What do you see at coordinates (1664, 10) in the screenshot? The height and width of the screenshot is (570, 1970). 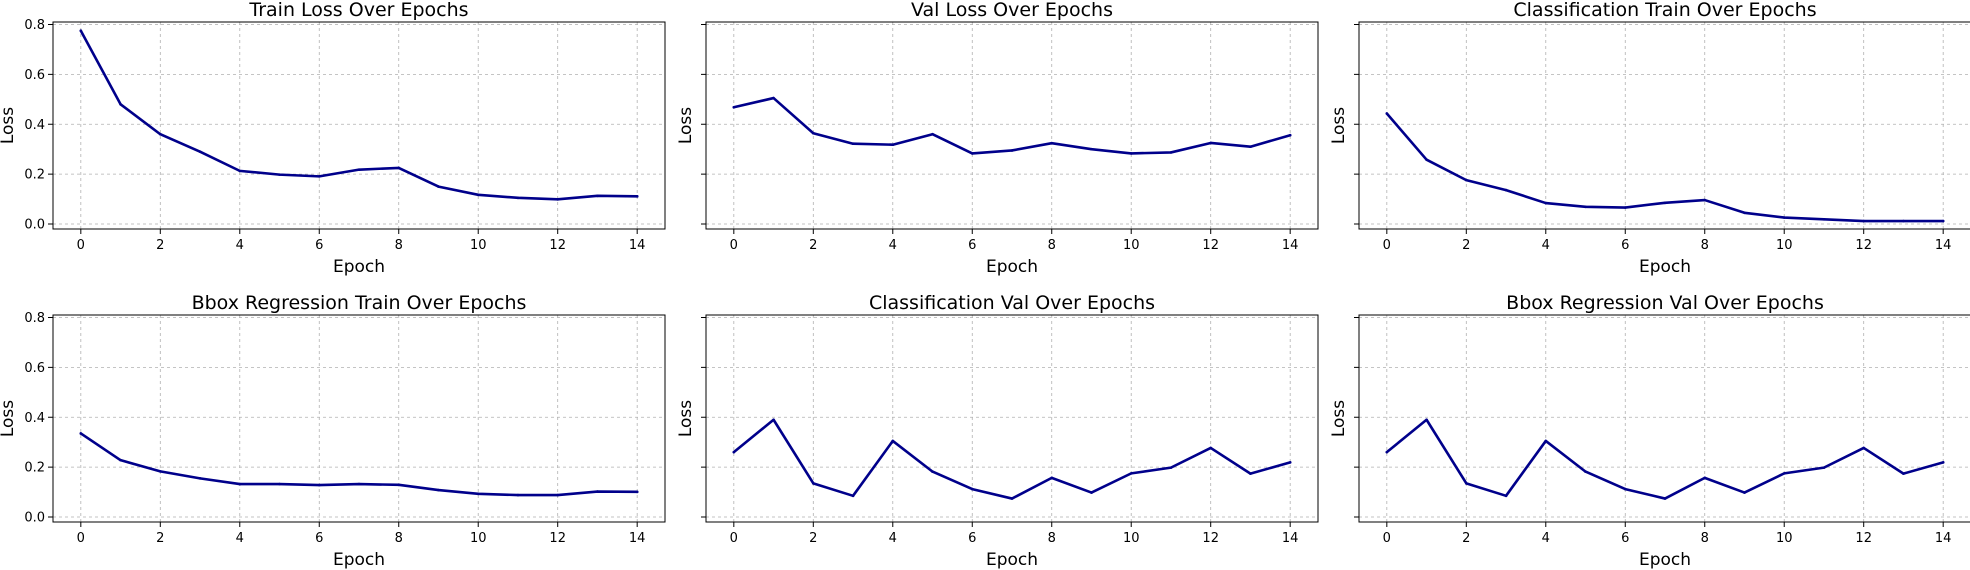 I see `chart-title: Classification Train Over Epochs` at bounding box center [1664, 10].